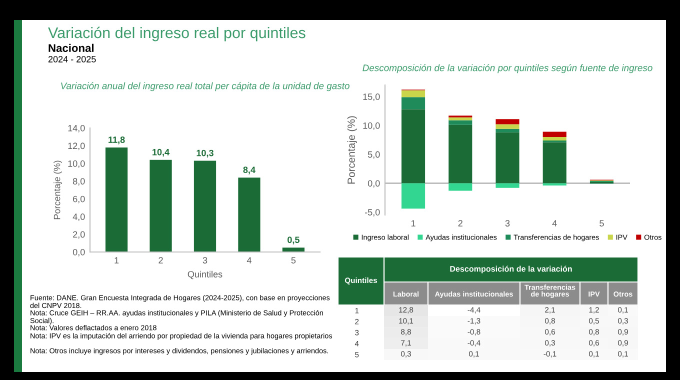 This screenshot has height=380, width=680. Describe the element at coordinates (76, 128) in the screenshot. I see `y-tick-label: 14,0` at that location.